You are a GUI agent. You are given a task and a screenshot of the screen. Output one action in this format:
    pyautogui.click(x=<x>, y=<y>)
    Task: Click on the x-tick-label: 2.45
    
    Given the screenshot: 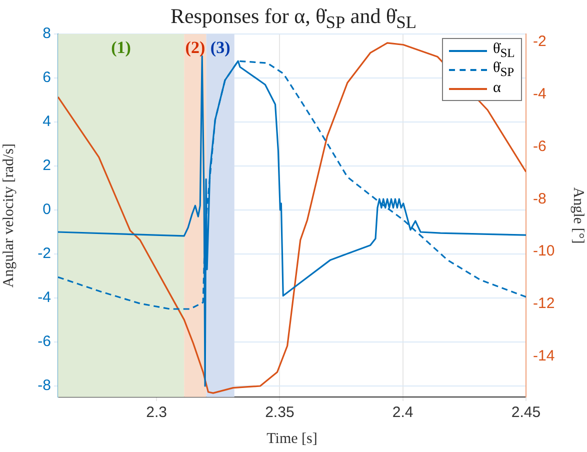 What is the action you would take?
    pyautogui.click(x=526, y=413)
    